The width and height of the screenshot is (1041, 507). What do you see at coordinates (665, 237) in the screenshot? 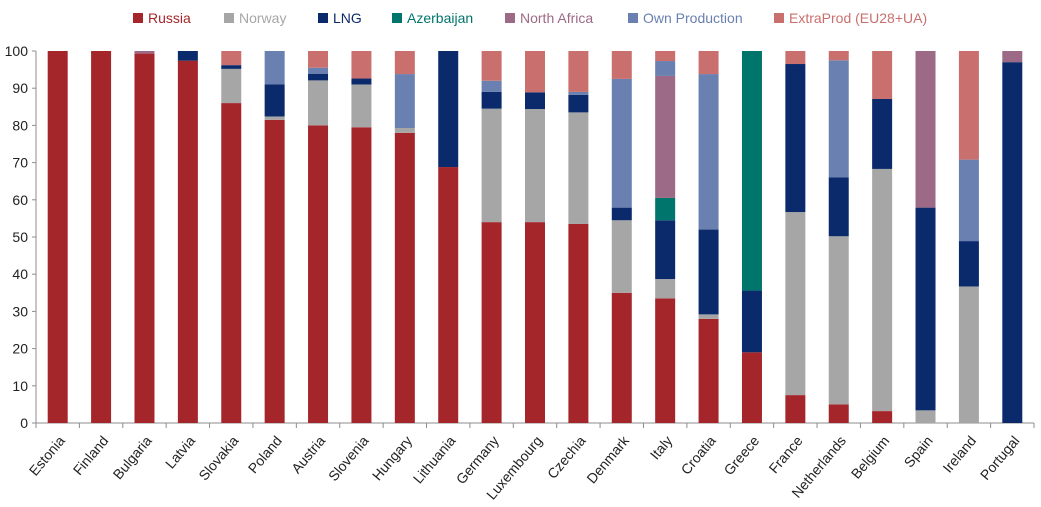
I see `bar-stack-italy` at bounding box center [665, 237].